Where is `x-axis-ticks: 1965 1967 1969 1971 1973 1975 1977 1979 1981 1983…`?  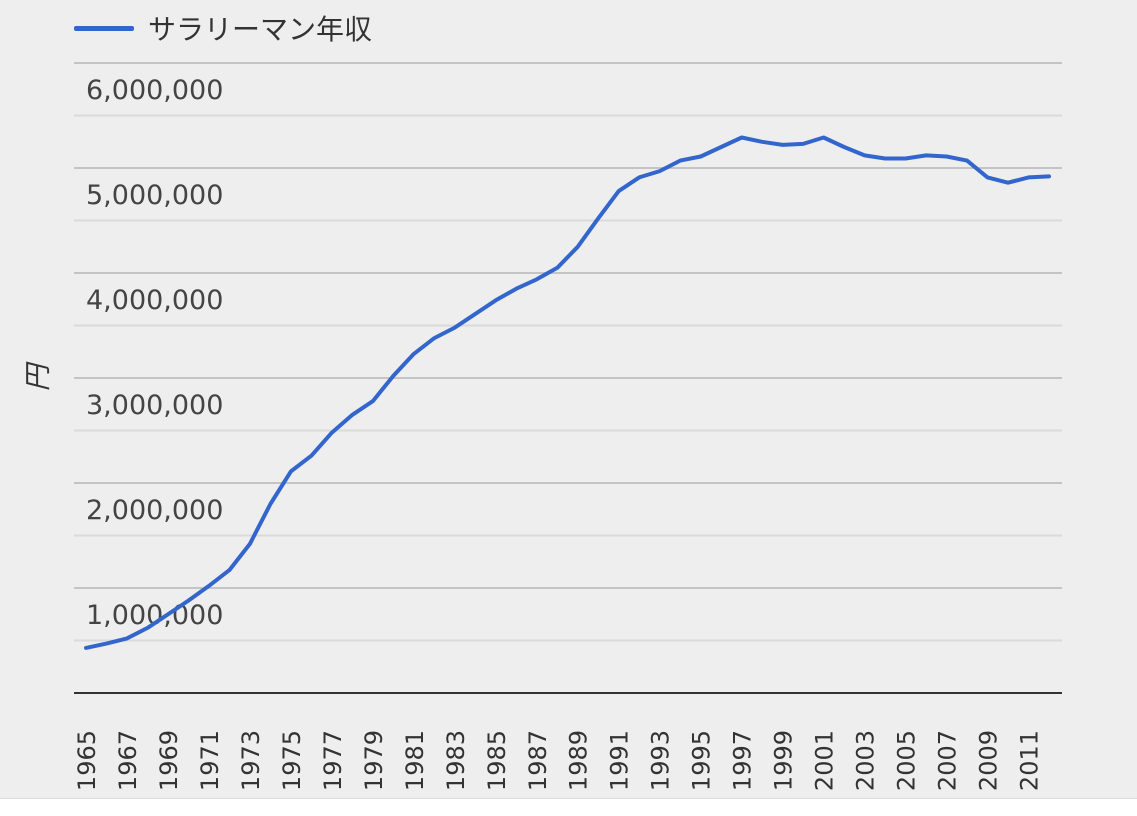 x-axis-ticks: 1965 1967 1969 1971 1973 1975 1977 1979 1981 1983… is located at coordinates (558, 760).